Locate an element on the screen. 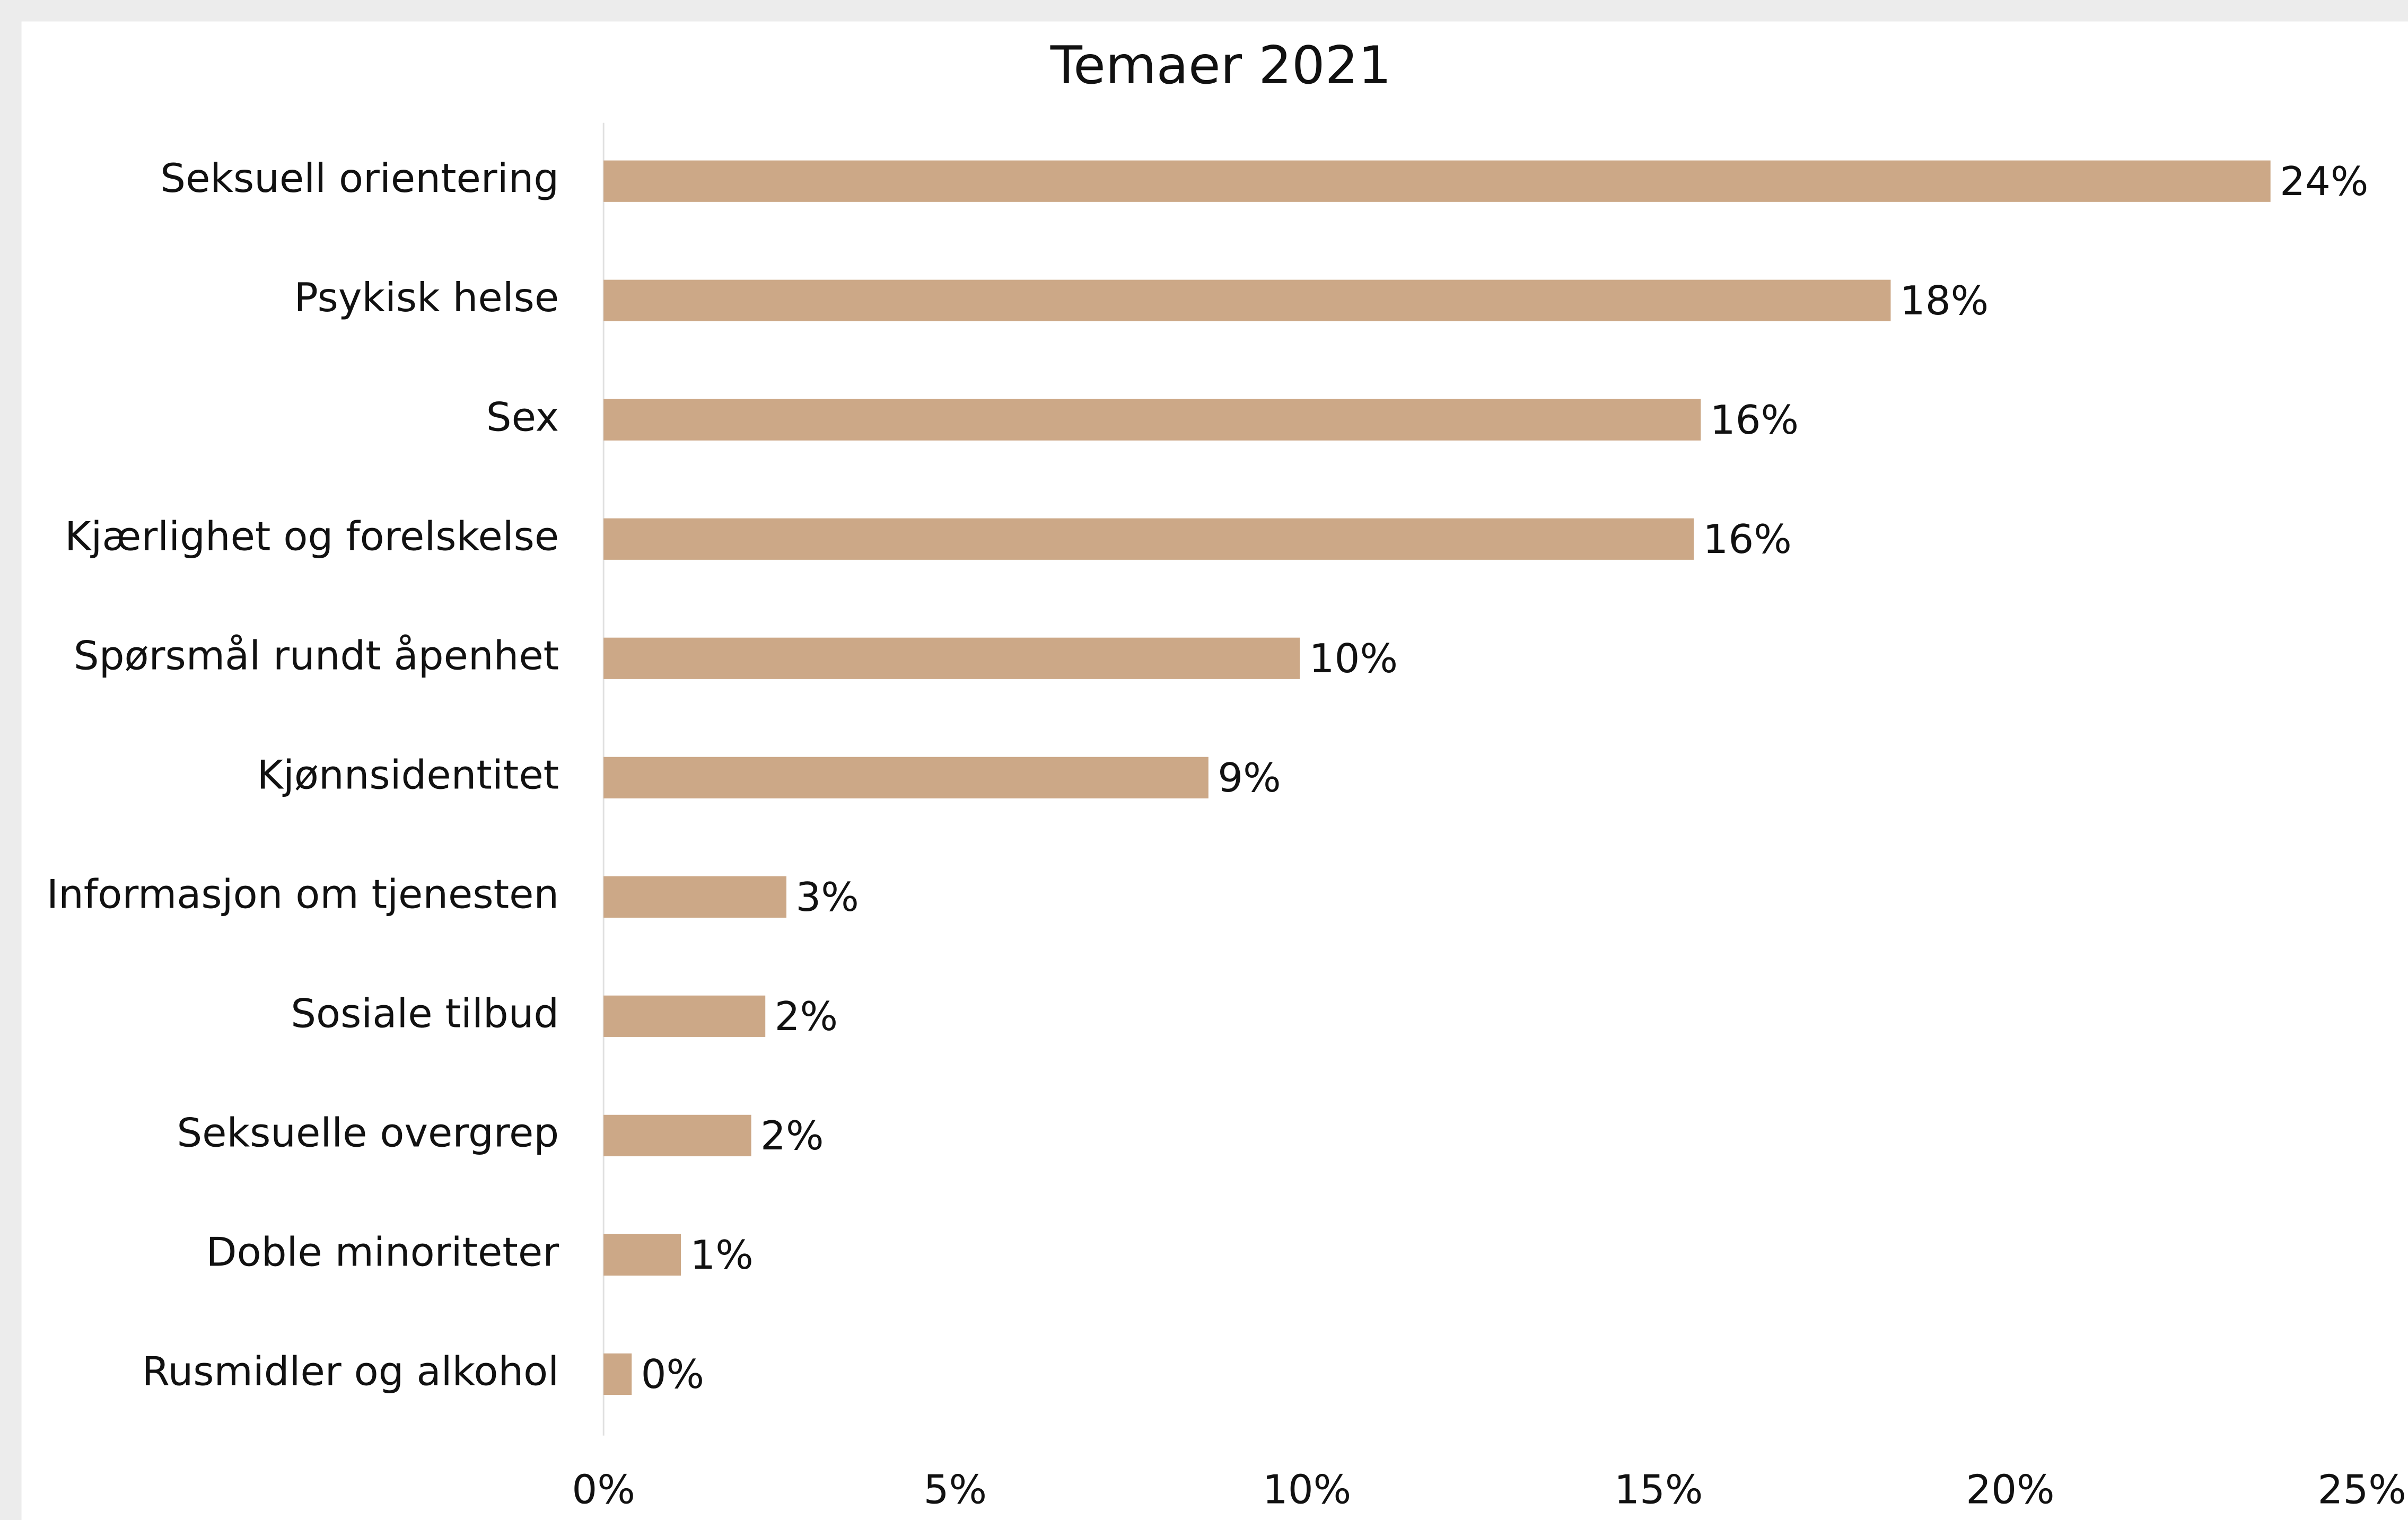 Image resolution: width=2408 pixels, height=1520 pixels. data-label: 18% is located at coordinates (1944, 300).